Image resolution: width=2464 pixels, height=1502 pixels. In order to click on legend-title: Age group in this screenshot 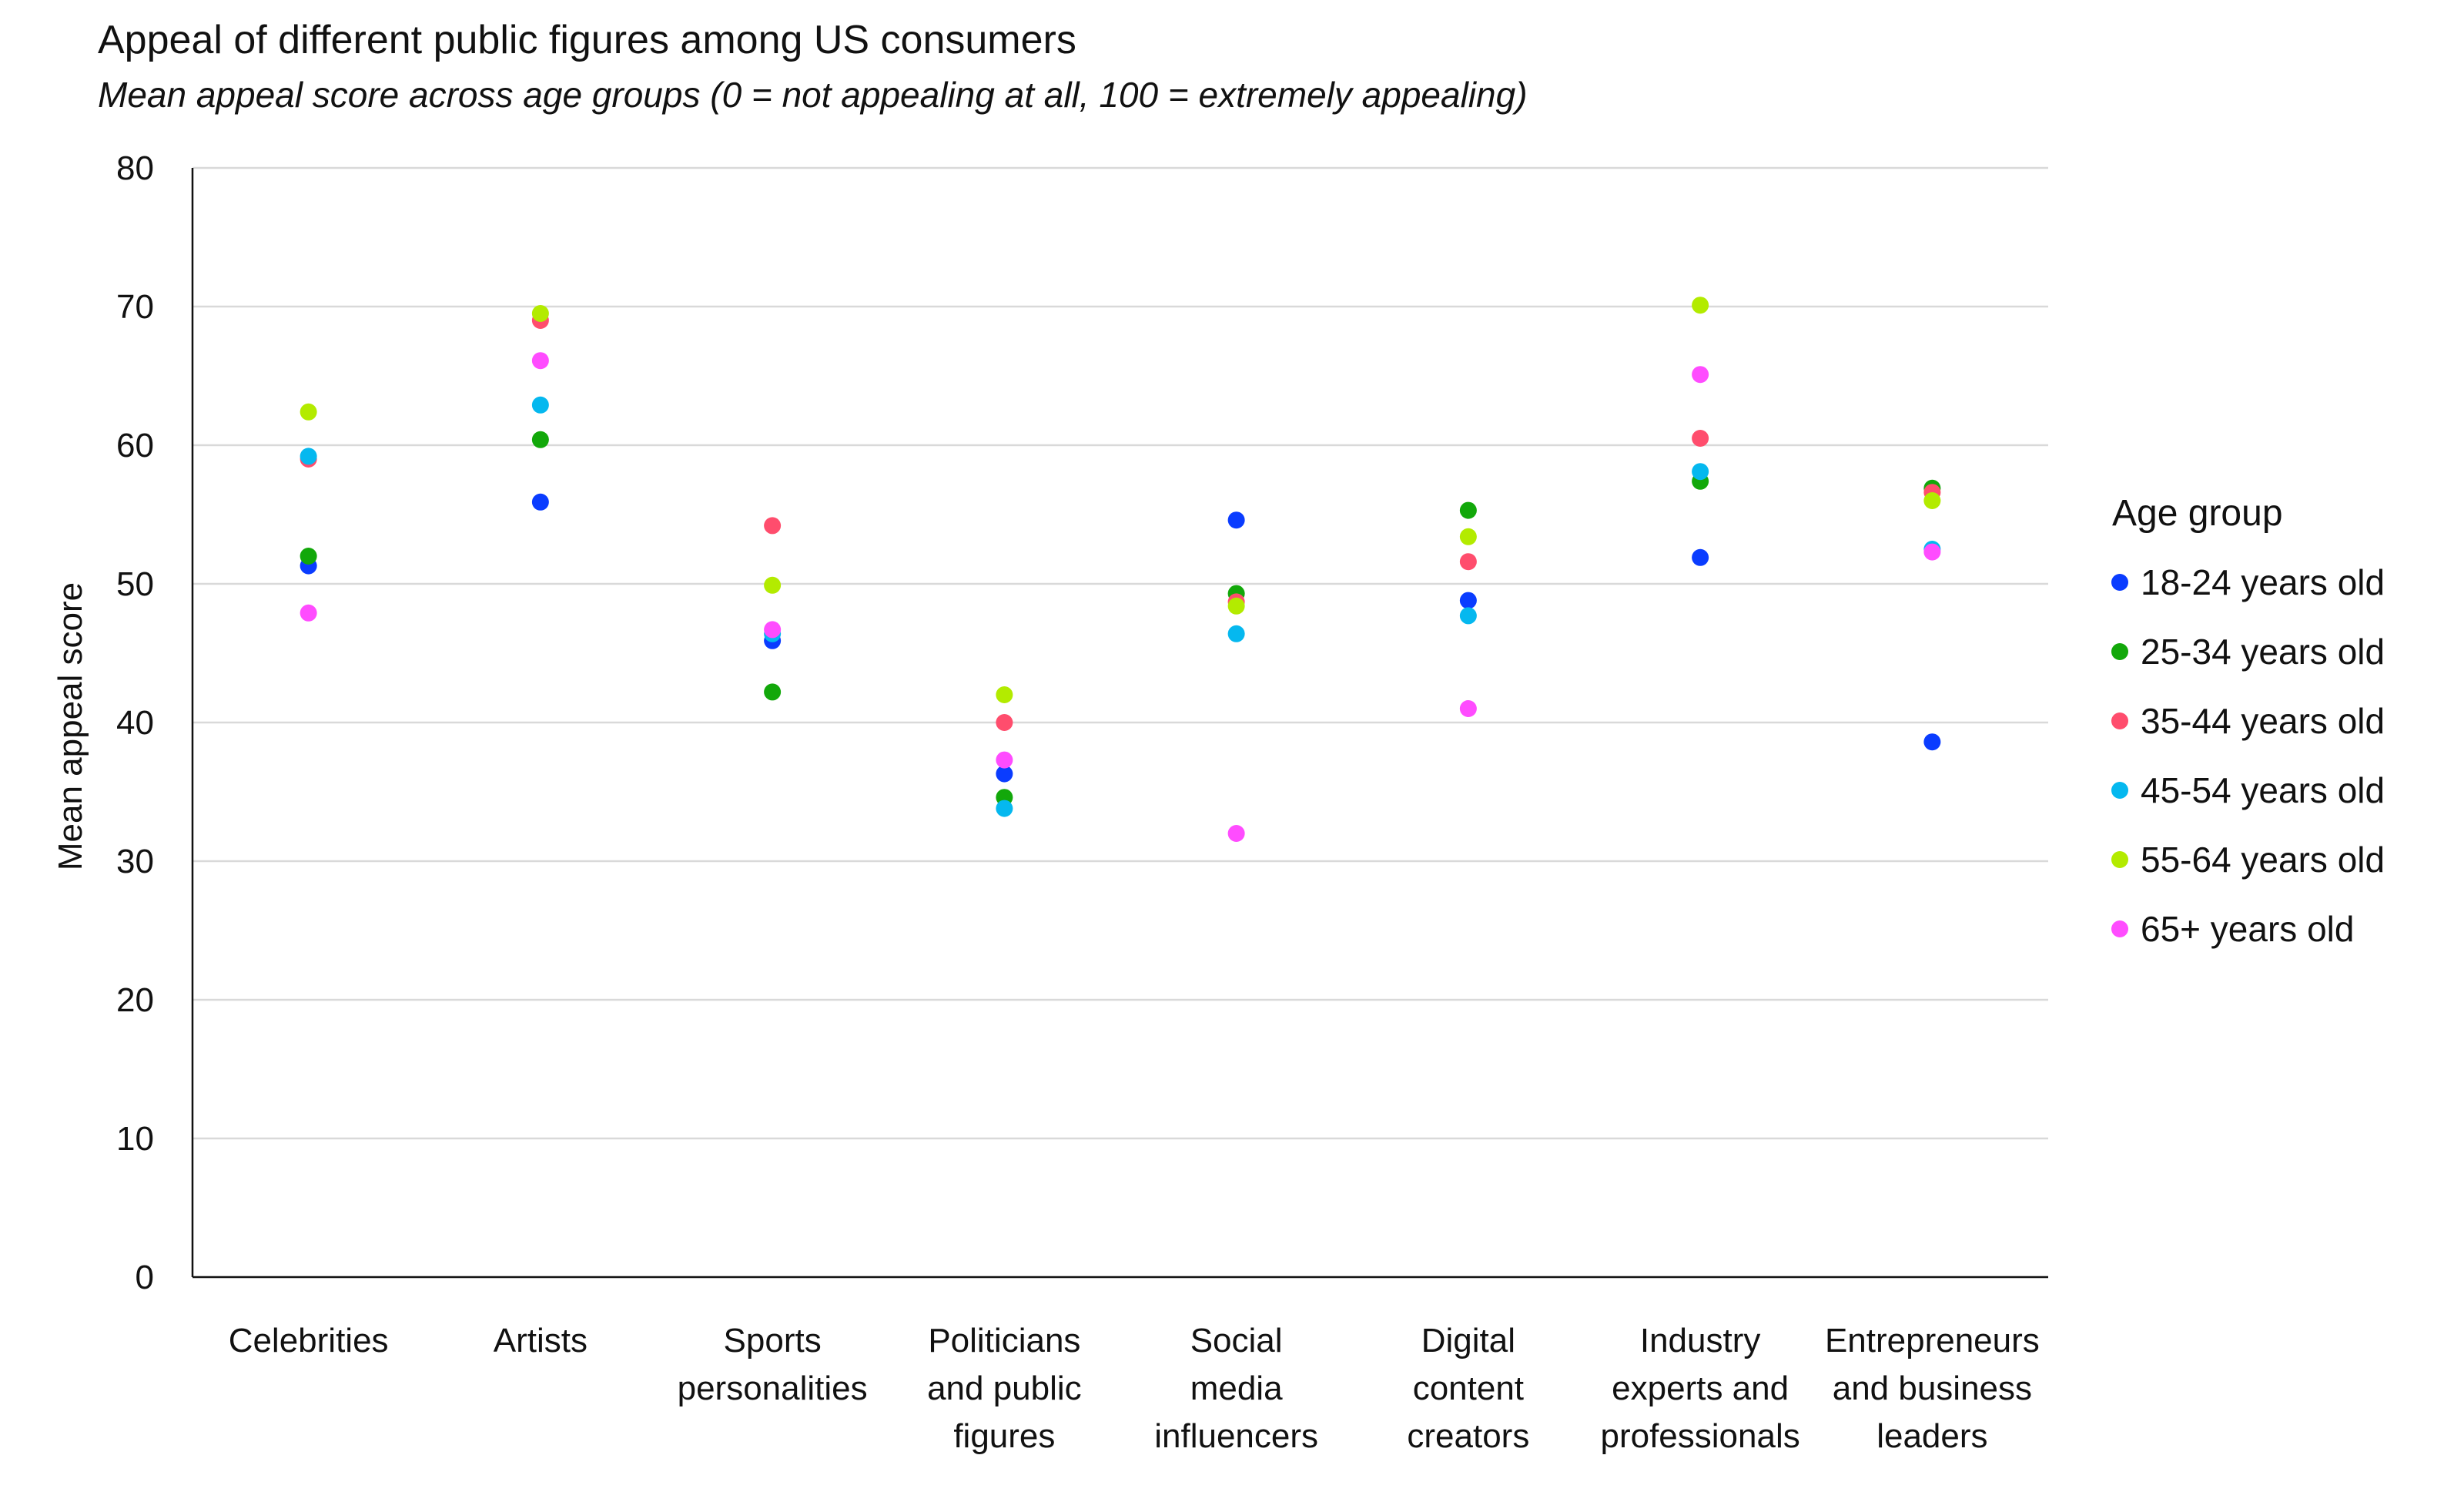, I will do `click(2197, 513)`.